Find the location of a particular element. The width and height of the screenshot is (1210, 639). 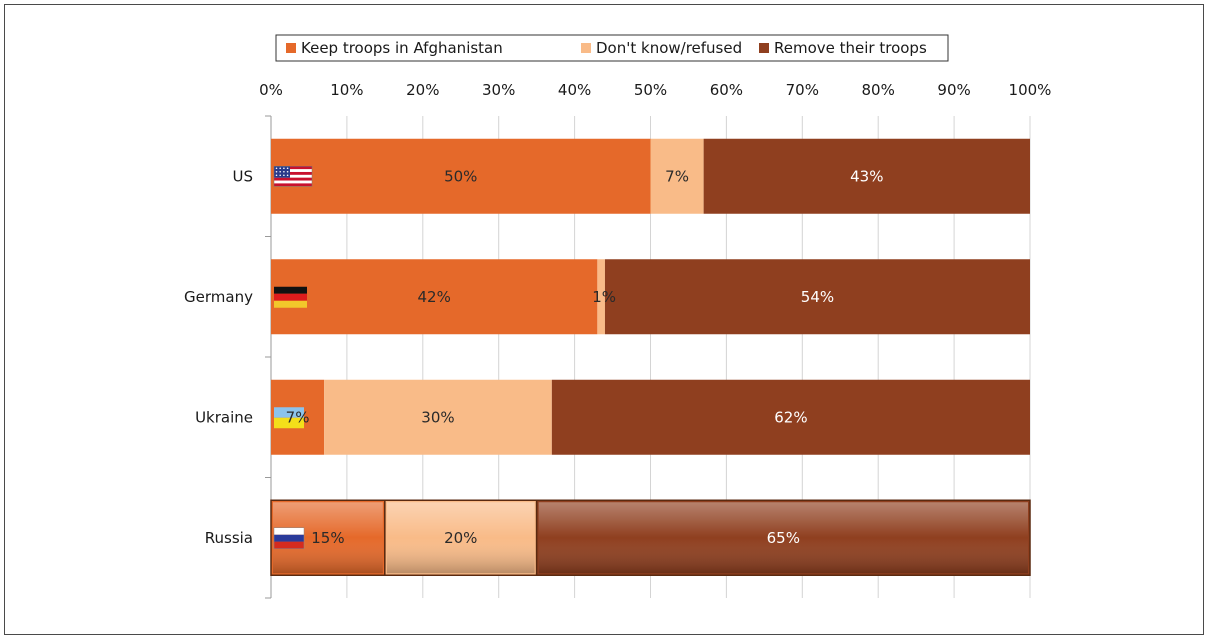

x-tick-label: 70% is located at coordinates (802, 90).